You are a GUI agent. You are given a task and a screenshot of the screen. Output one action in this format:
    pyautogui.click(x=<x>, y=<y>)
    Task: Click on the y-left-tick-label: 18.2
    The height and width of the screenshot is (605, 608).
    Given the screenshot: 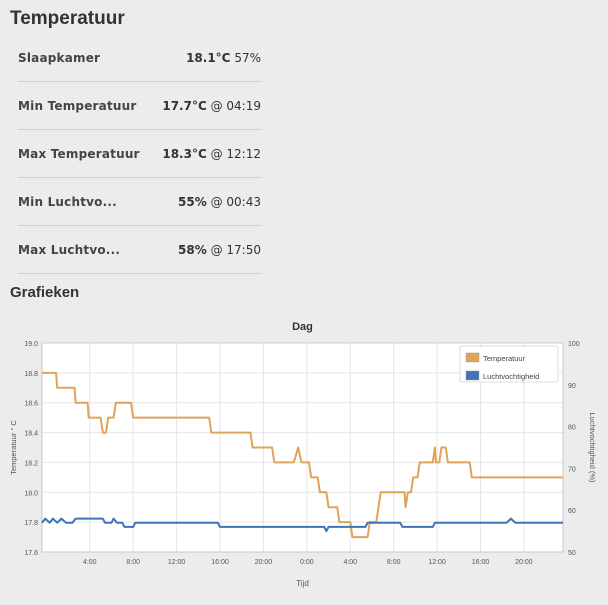 What is the action you would take?
    pyautogui.click(x=31, y=463)
    